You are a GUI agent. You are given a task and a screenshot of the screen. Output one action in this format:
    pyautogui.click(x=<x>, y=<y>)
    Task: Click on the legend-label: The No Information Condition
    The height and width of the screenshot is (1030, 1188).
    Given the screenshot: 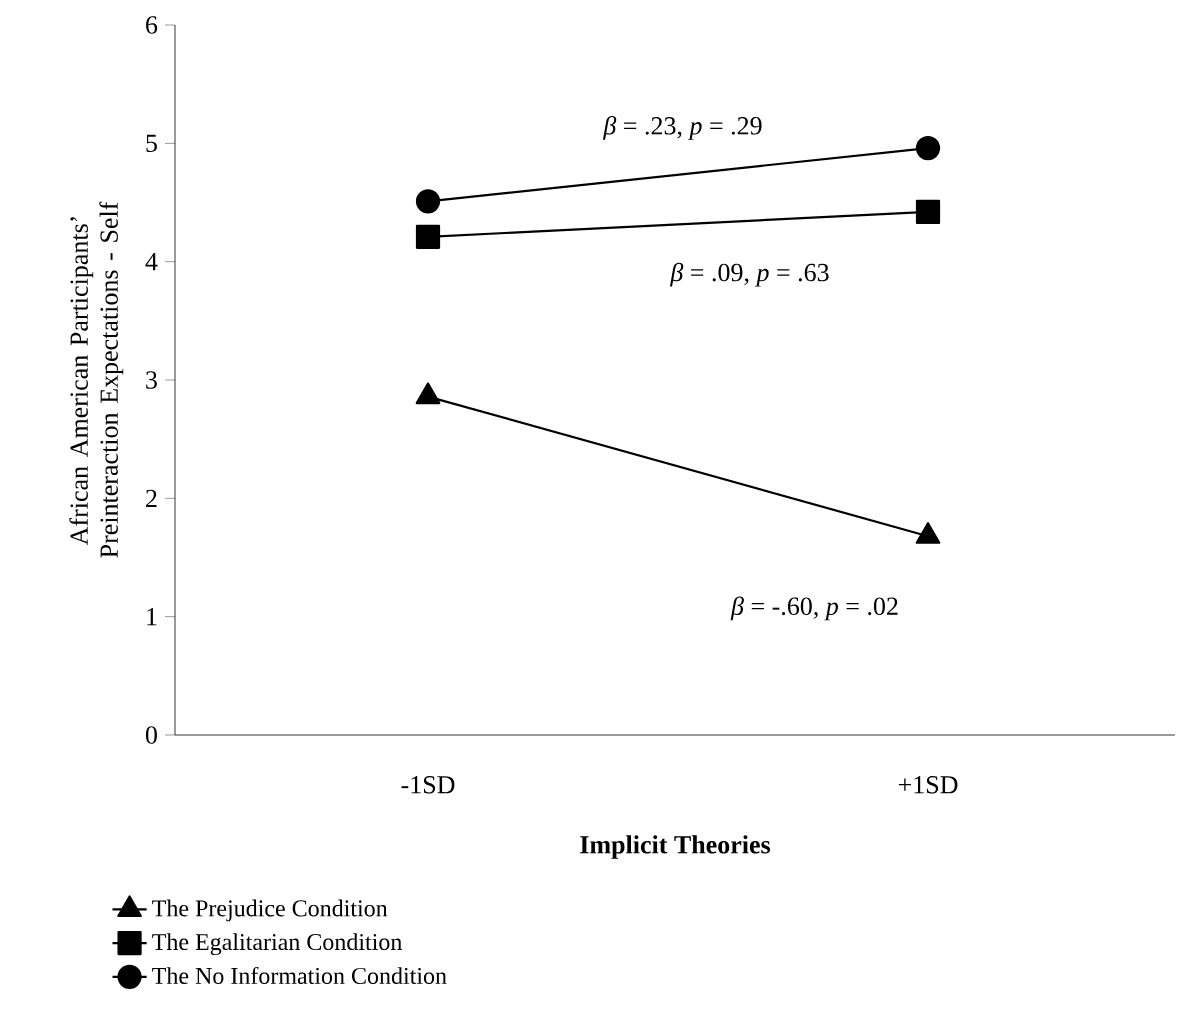 What is the action you would take?
    pyautogui.click(x=299, y=975)
    